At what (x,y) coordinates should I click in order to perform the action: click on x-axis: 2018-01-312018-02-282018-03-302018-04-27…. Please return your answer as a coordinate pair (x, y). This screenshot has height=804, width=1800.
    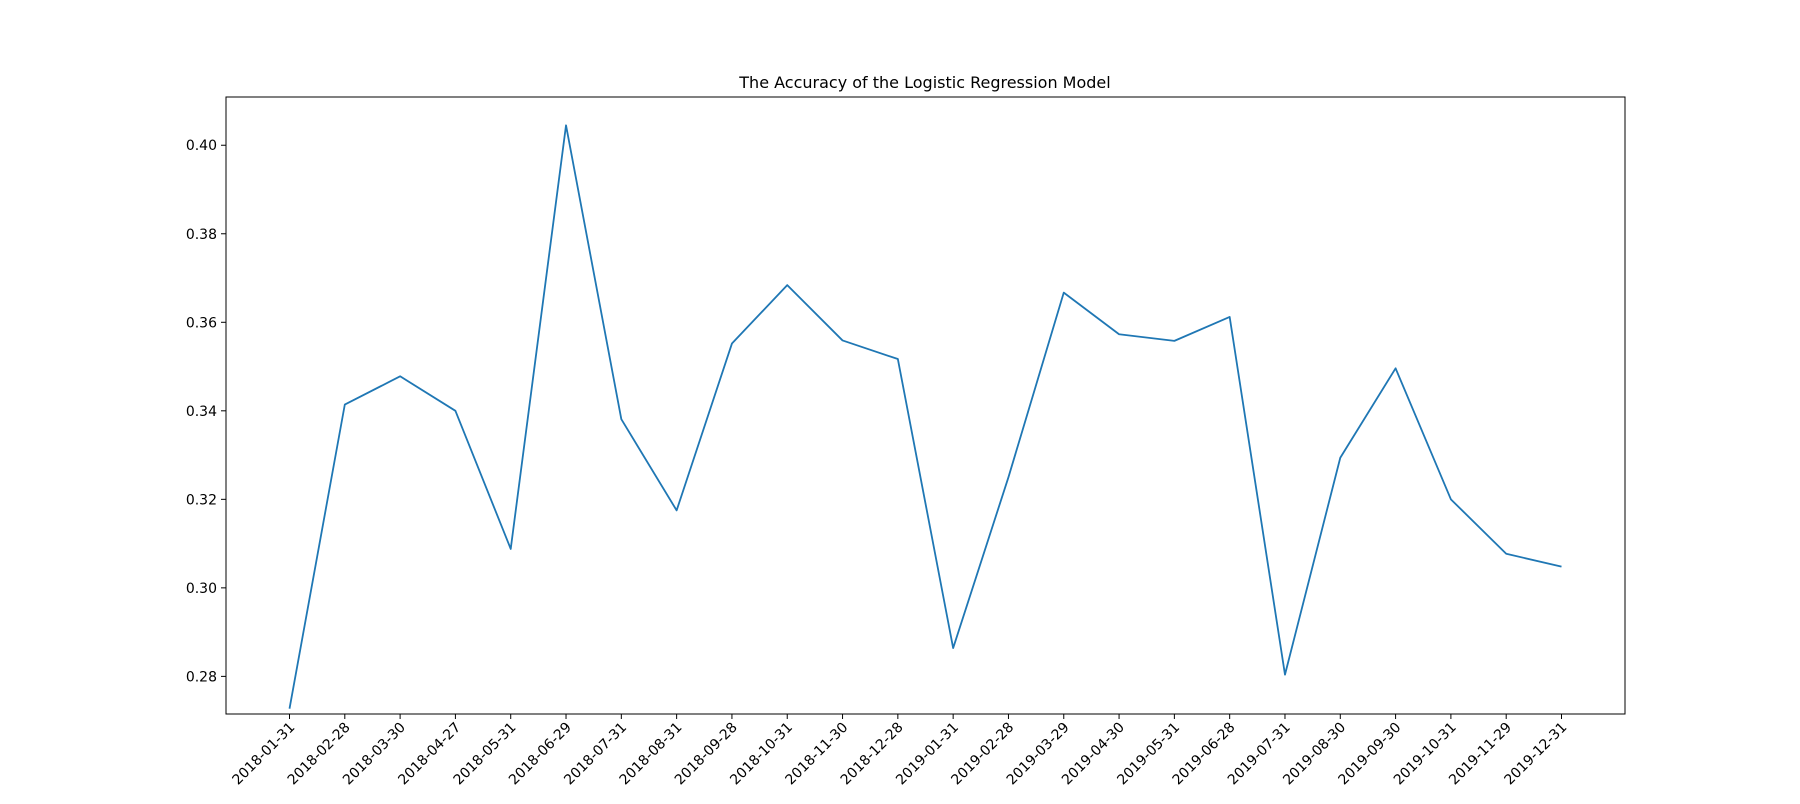
    Looking at the image, I should click on (899, 751).